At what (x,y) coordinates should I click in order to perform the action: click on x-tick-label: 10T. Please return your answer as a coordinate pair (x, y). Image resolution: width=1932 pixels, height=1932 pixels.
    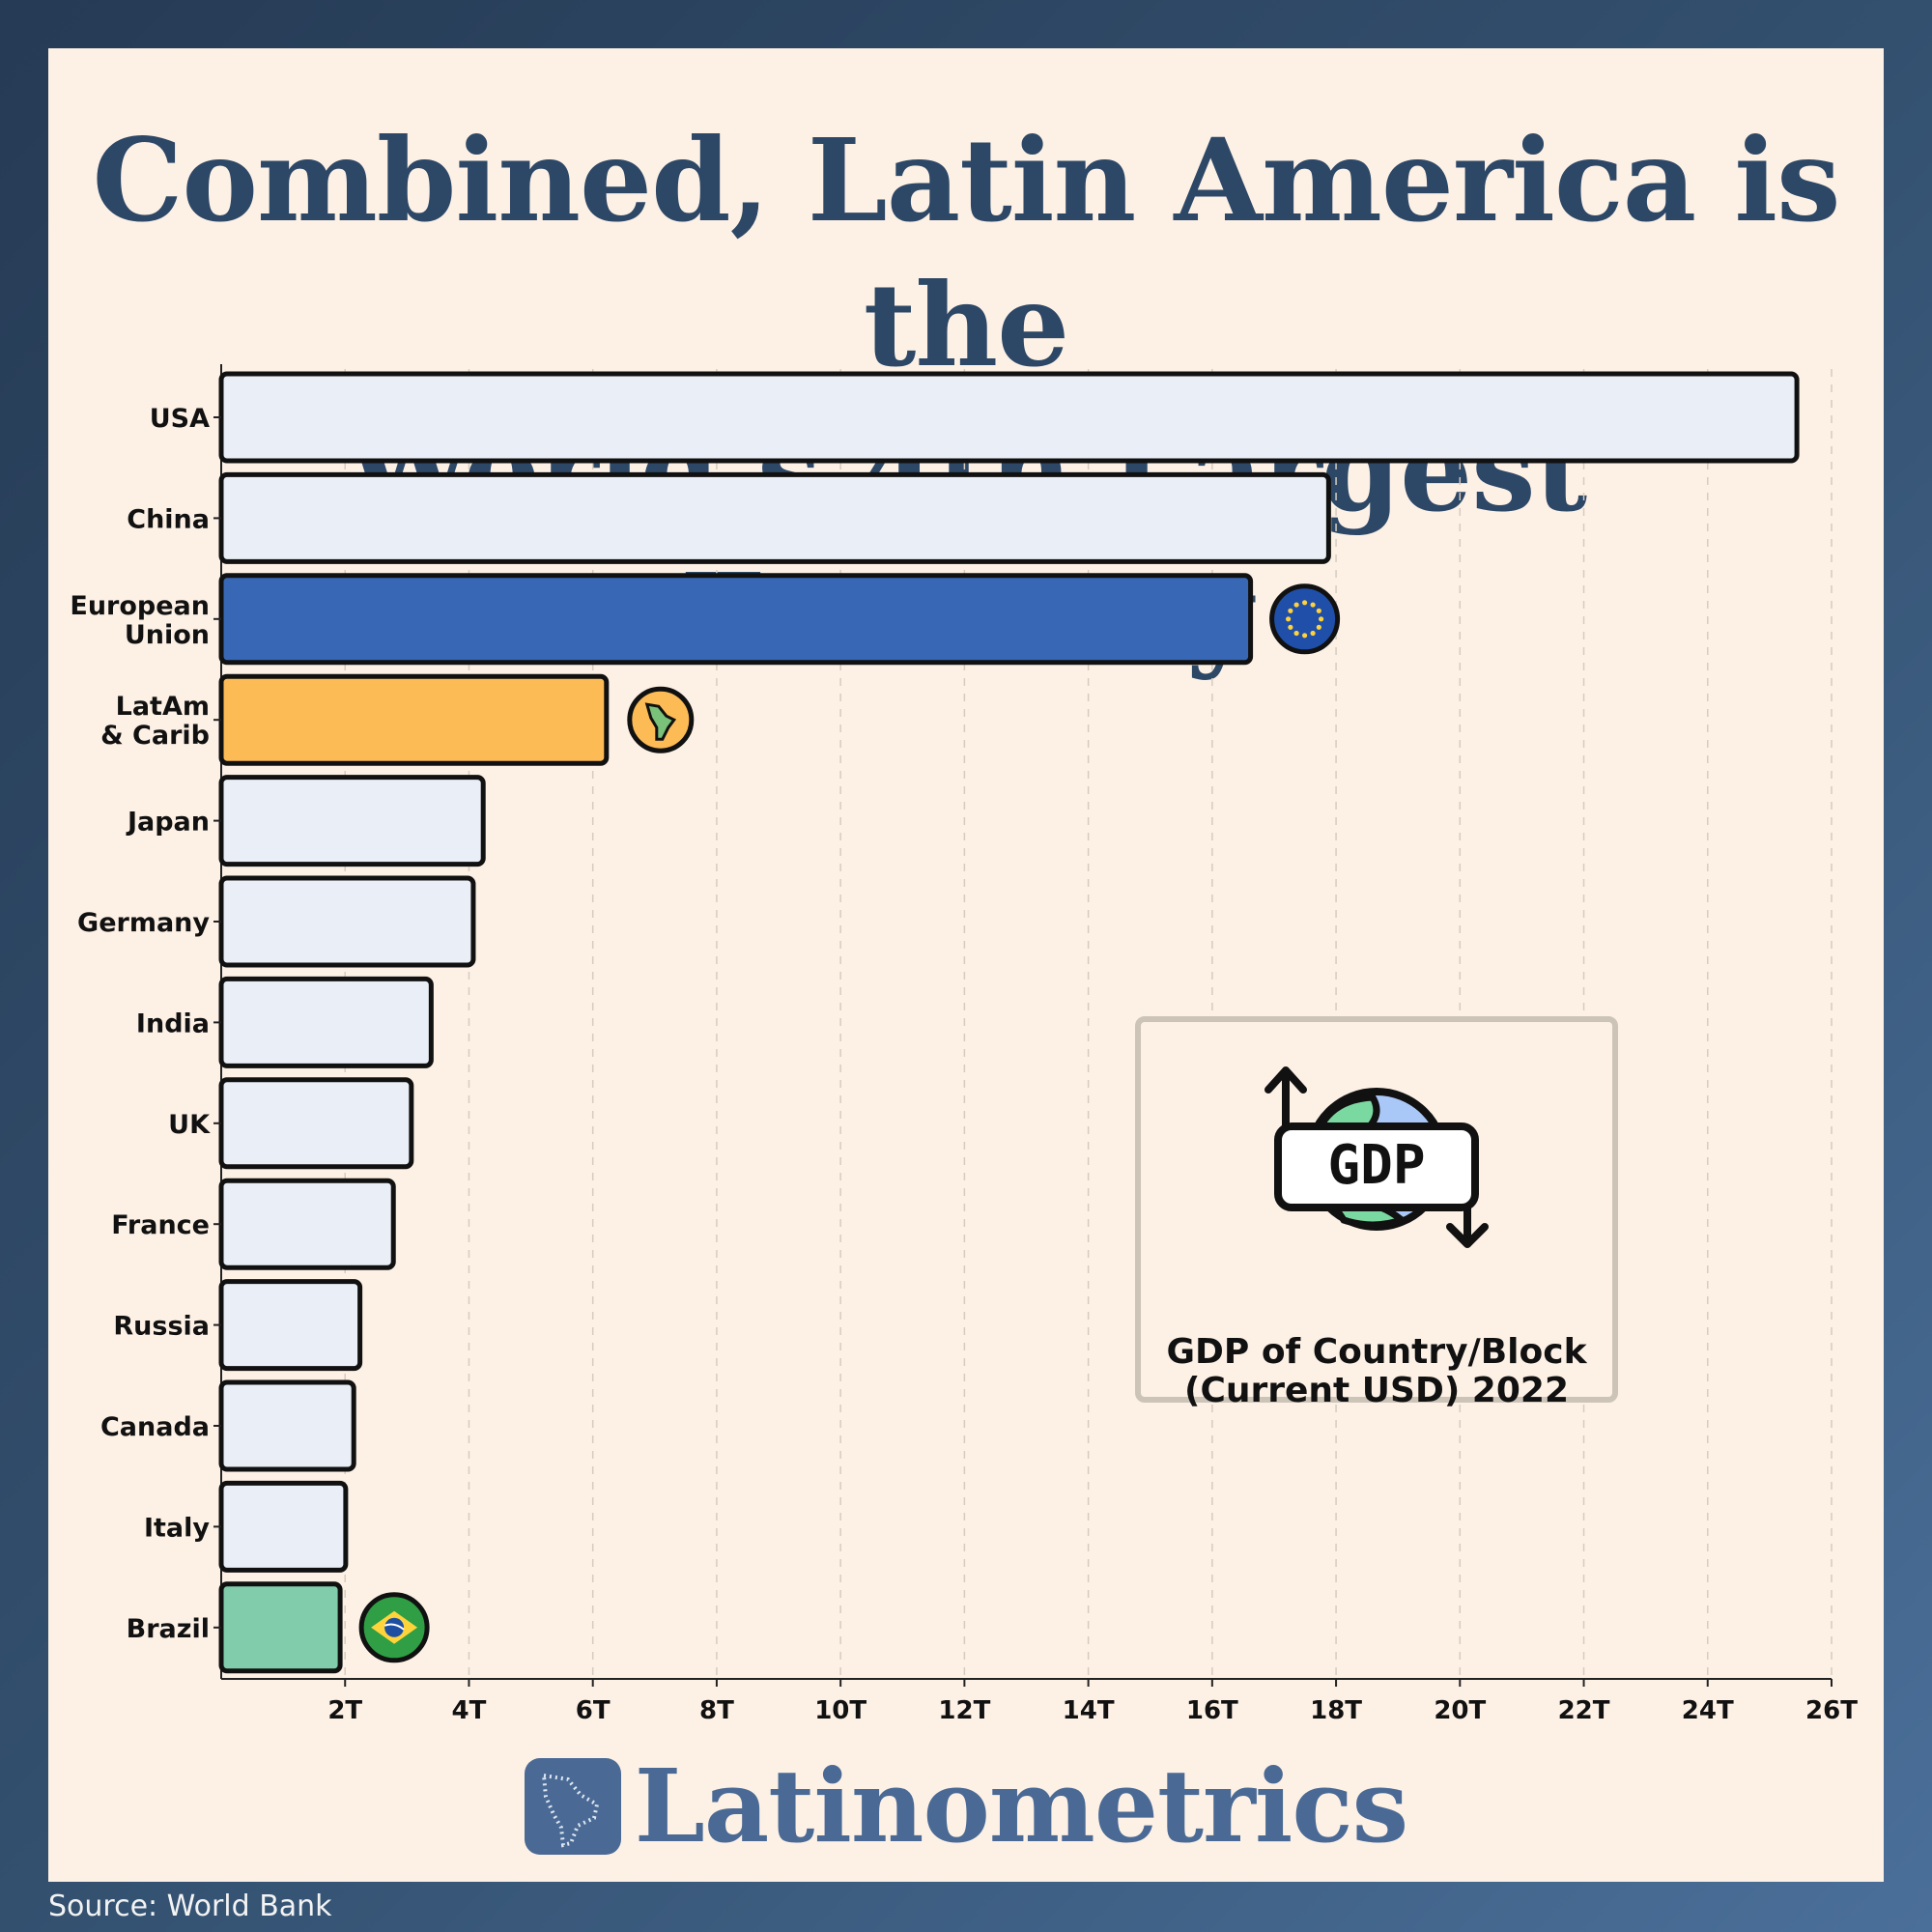
    Looking at the image, I should click on (840, 1710).